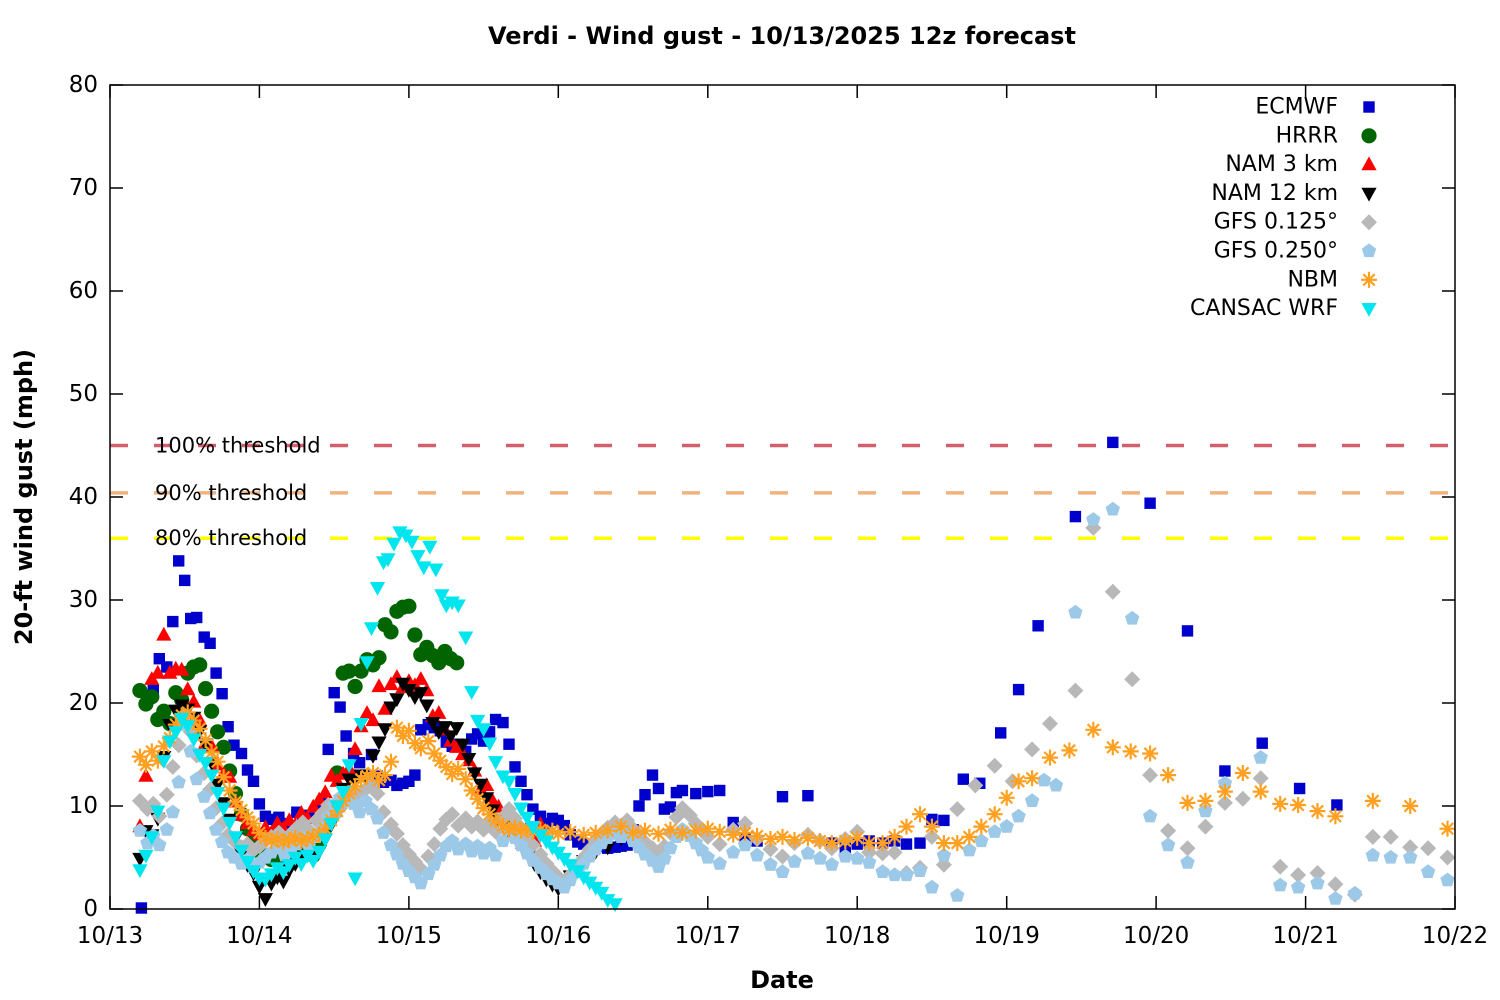  Describe the element at coordinates (1007, 936) in the screenshot. I see `x-tick-label: 10/19` at that location.